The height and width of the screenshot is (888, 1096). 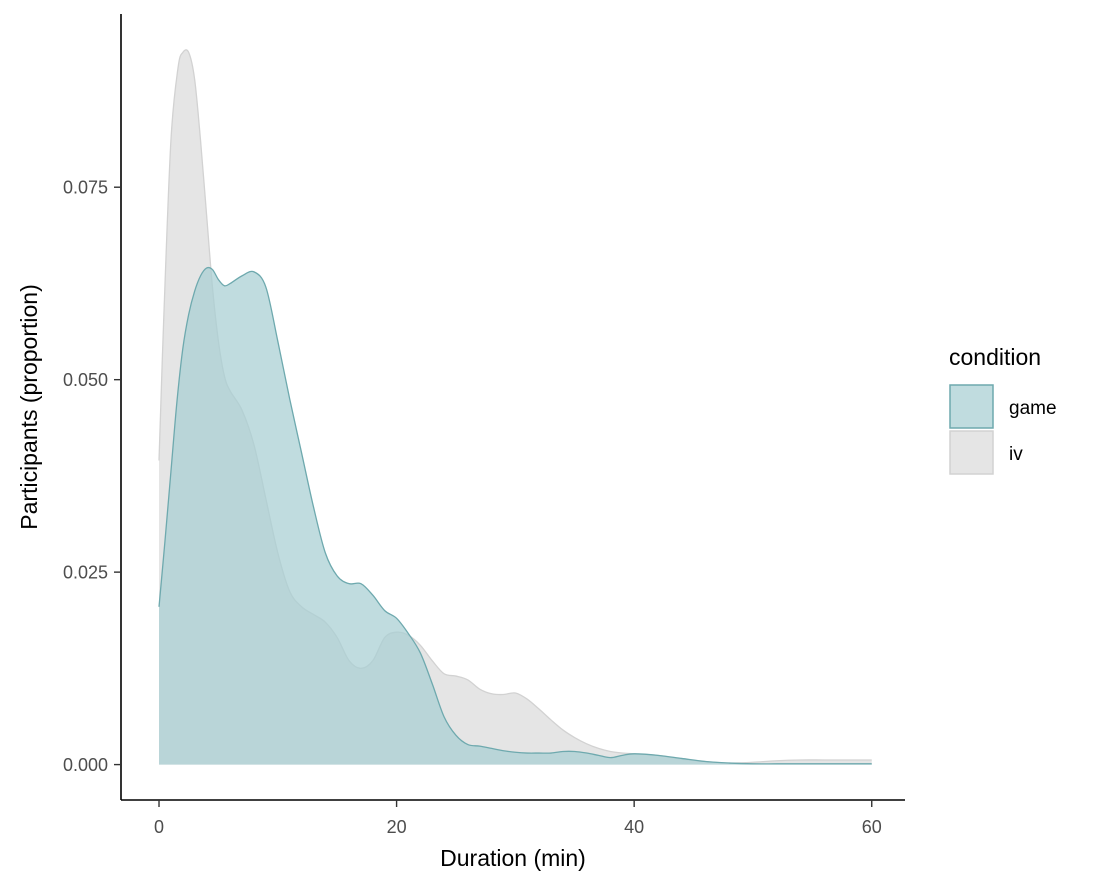 I want to click on legend-label-game: game, so click(x=1033, y=408).